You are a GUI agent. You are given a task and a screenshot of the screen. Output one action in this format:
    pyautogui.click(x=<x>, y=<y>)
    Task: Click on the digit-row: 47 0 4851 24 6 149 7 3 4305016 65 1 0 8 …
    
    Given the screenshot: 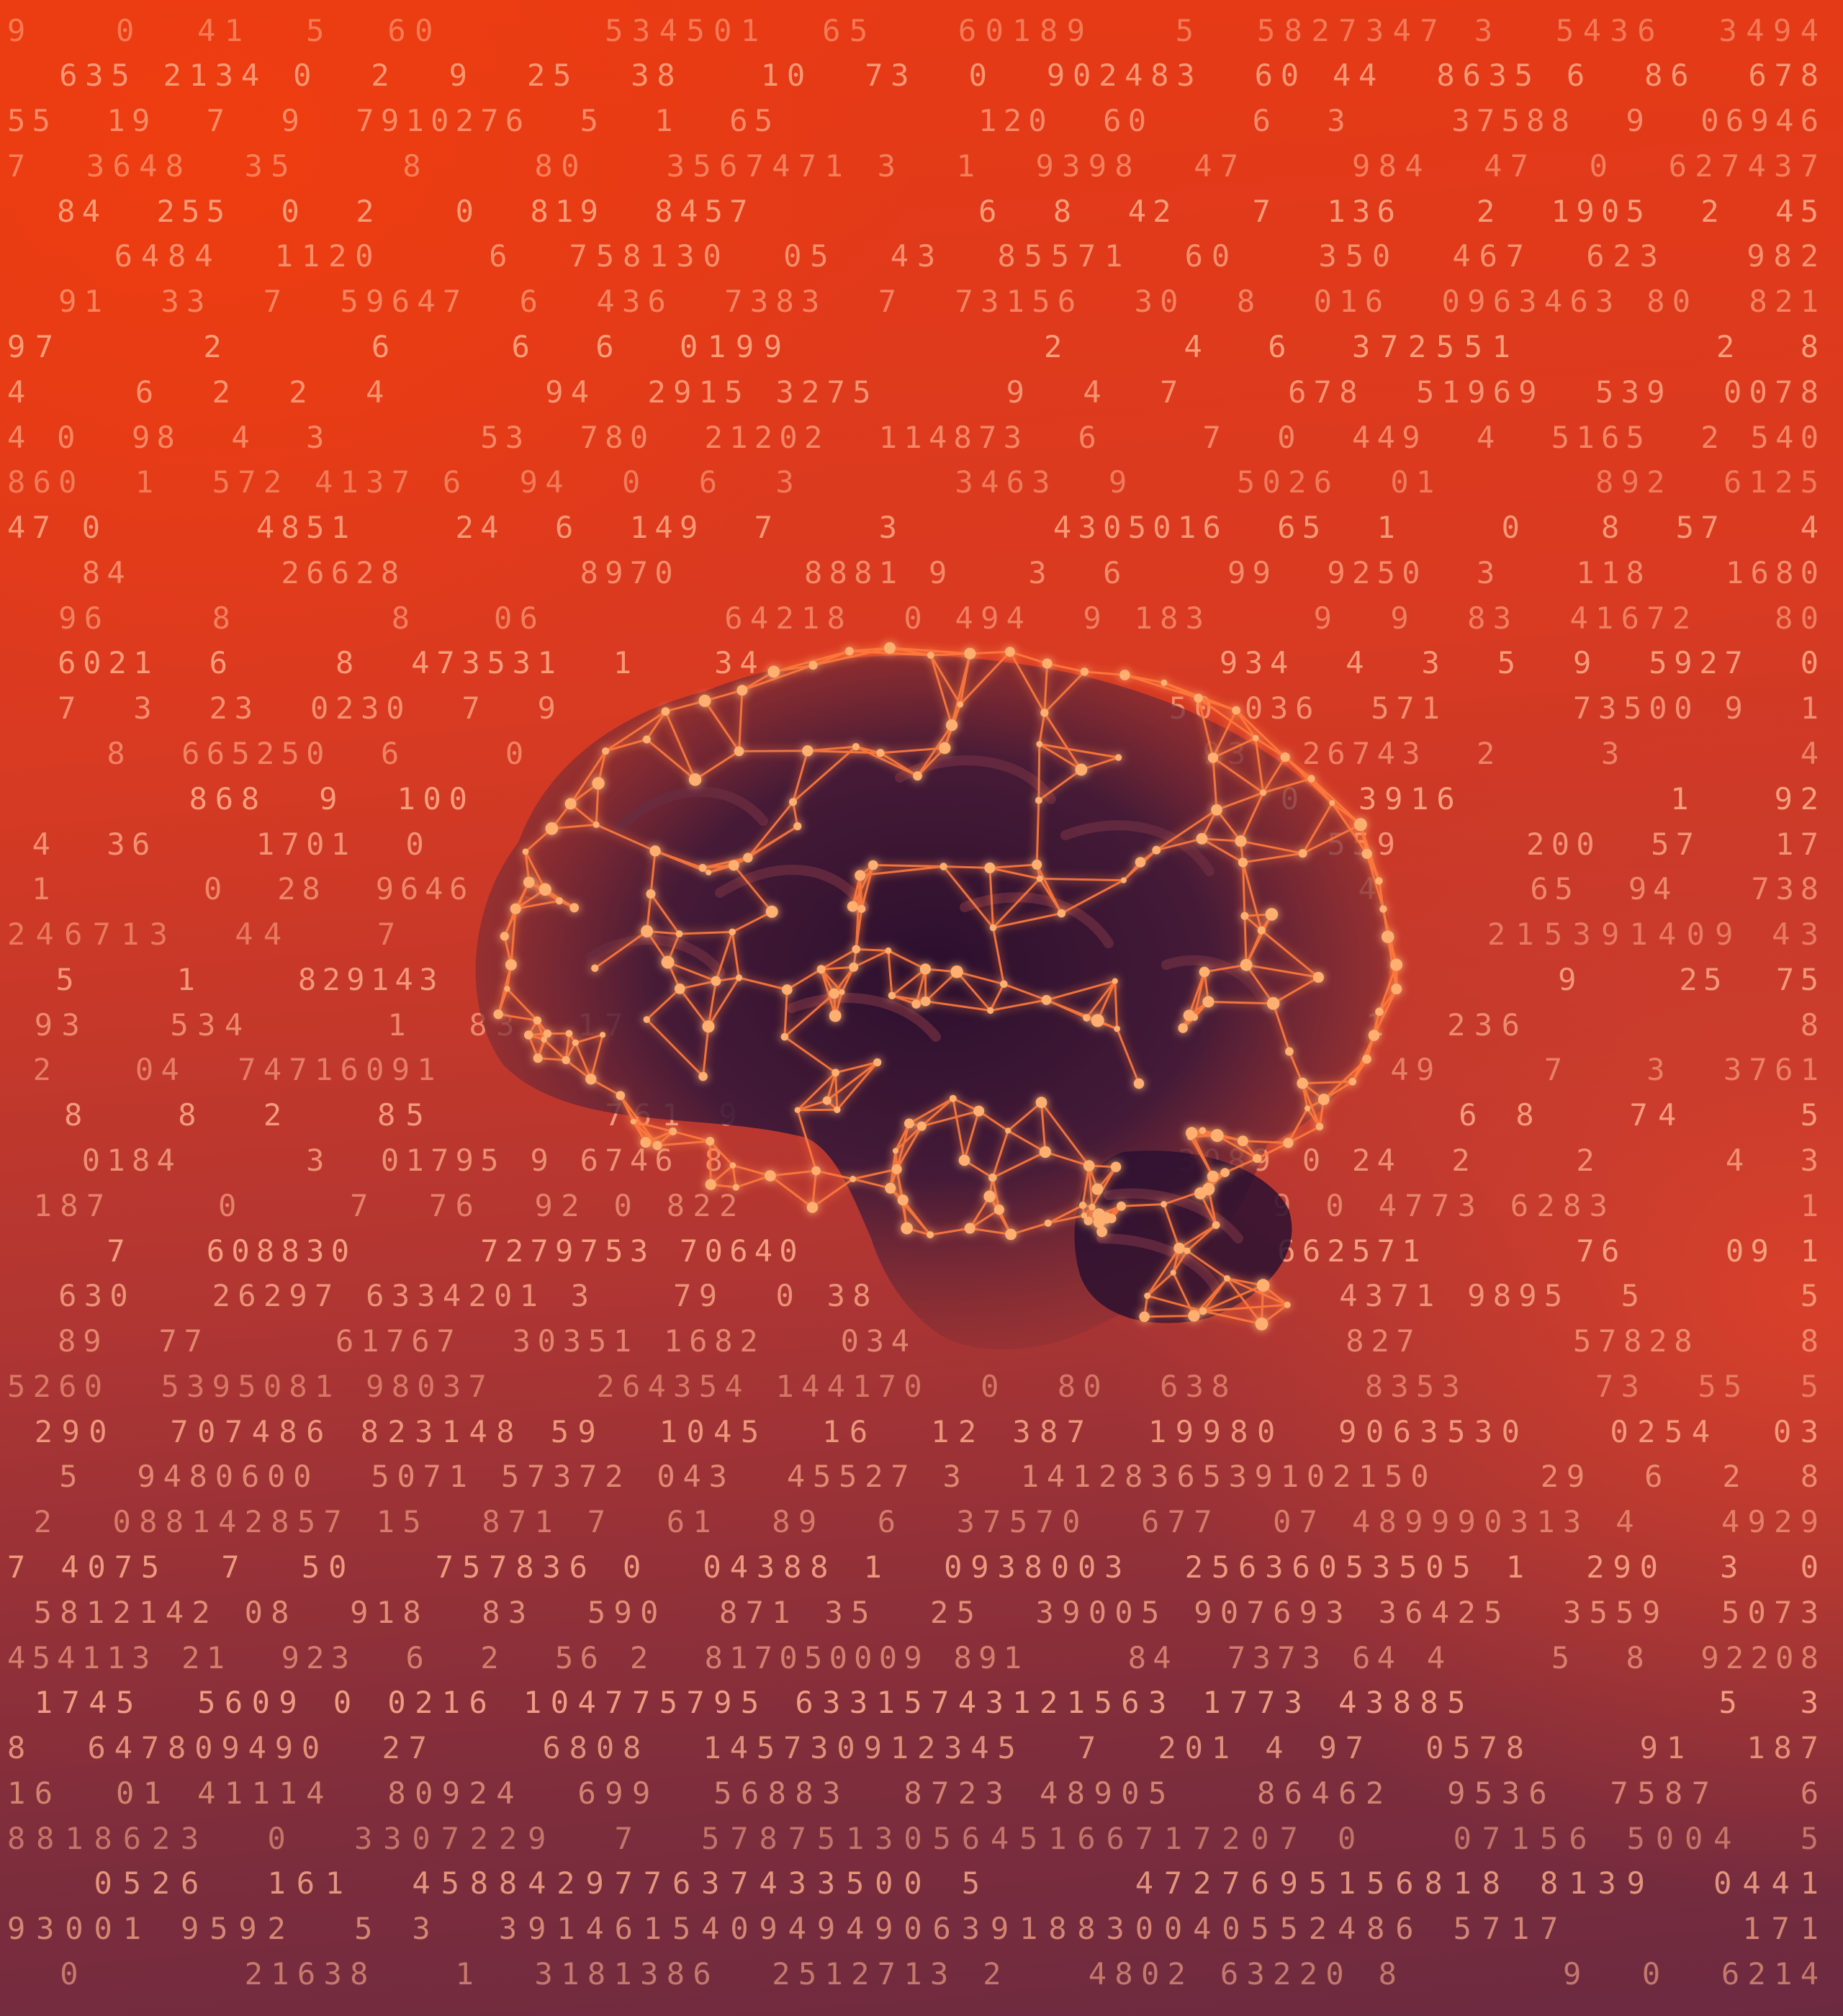 What is the action you would take?
    pyautogui.click(x=918, y=527)
    